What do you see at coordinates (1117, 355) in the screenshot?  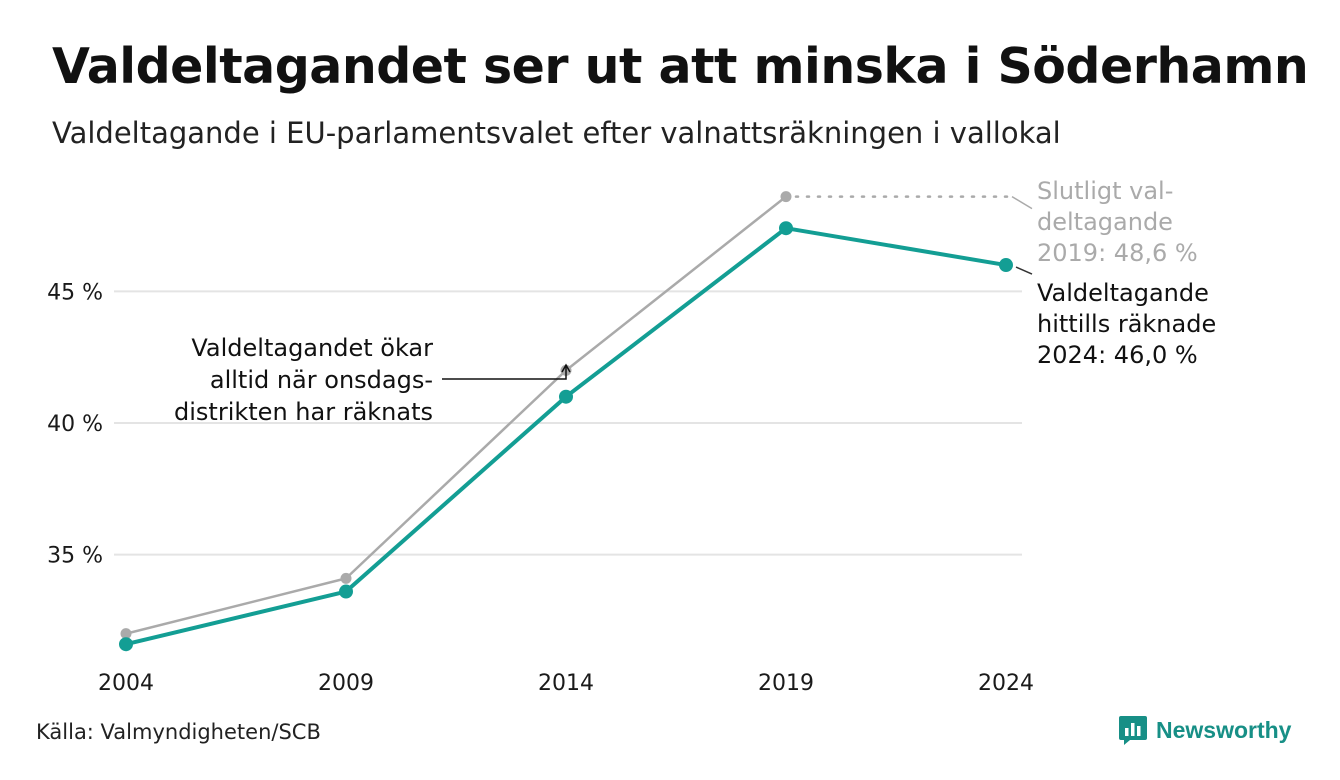 I see `annotation-current-line: 2024: 46,0 %` at bounding box center [1117, 355].